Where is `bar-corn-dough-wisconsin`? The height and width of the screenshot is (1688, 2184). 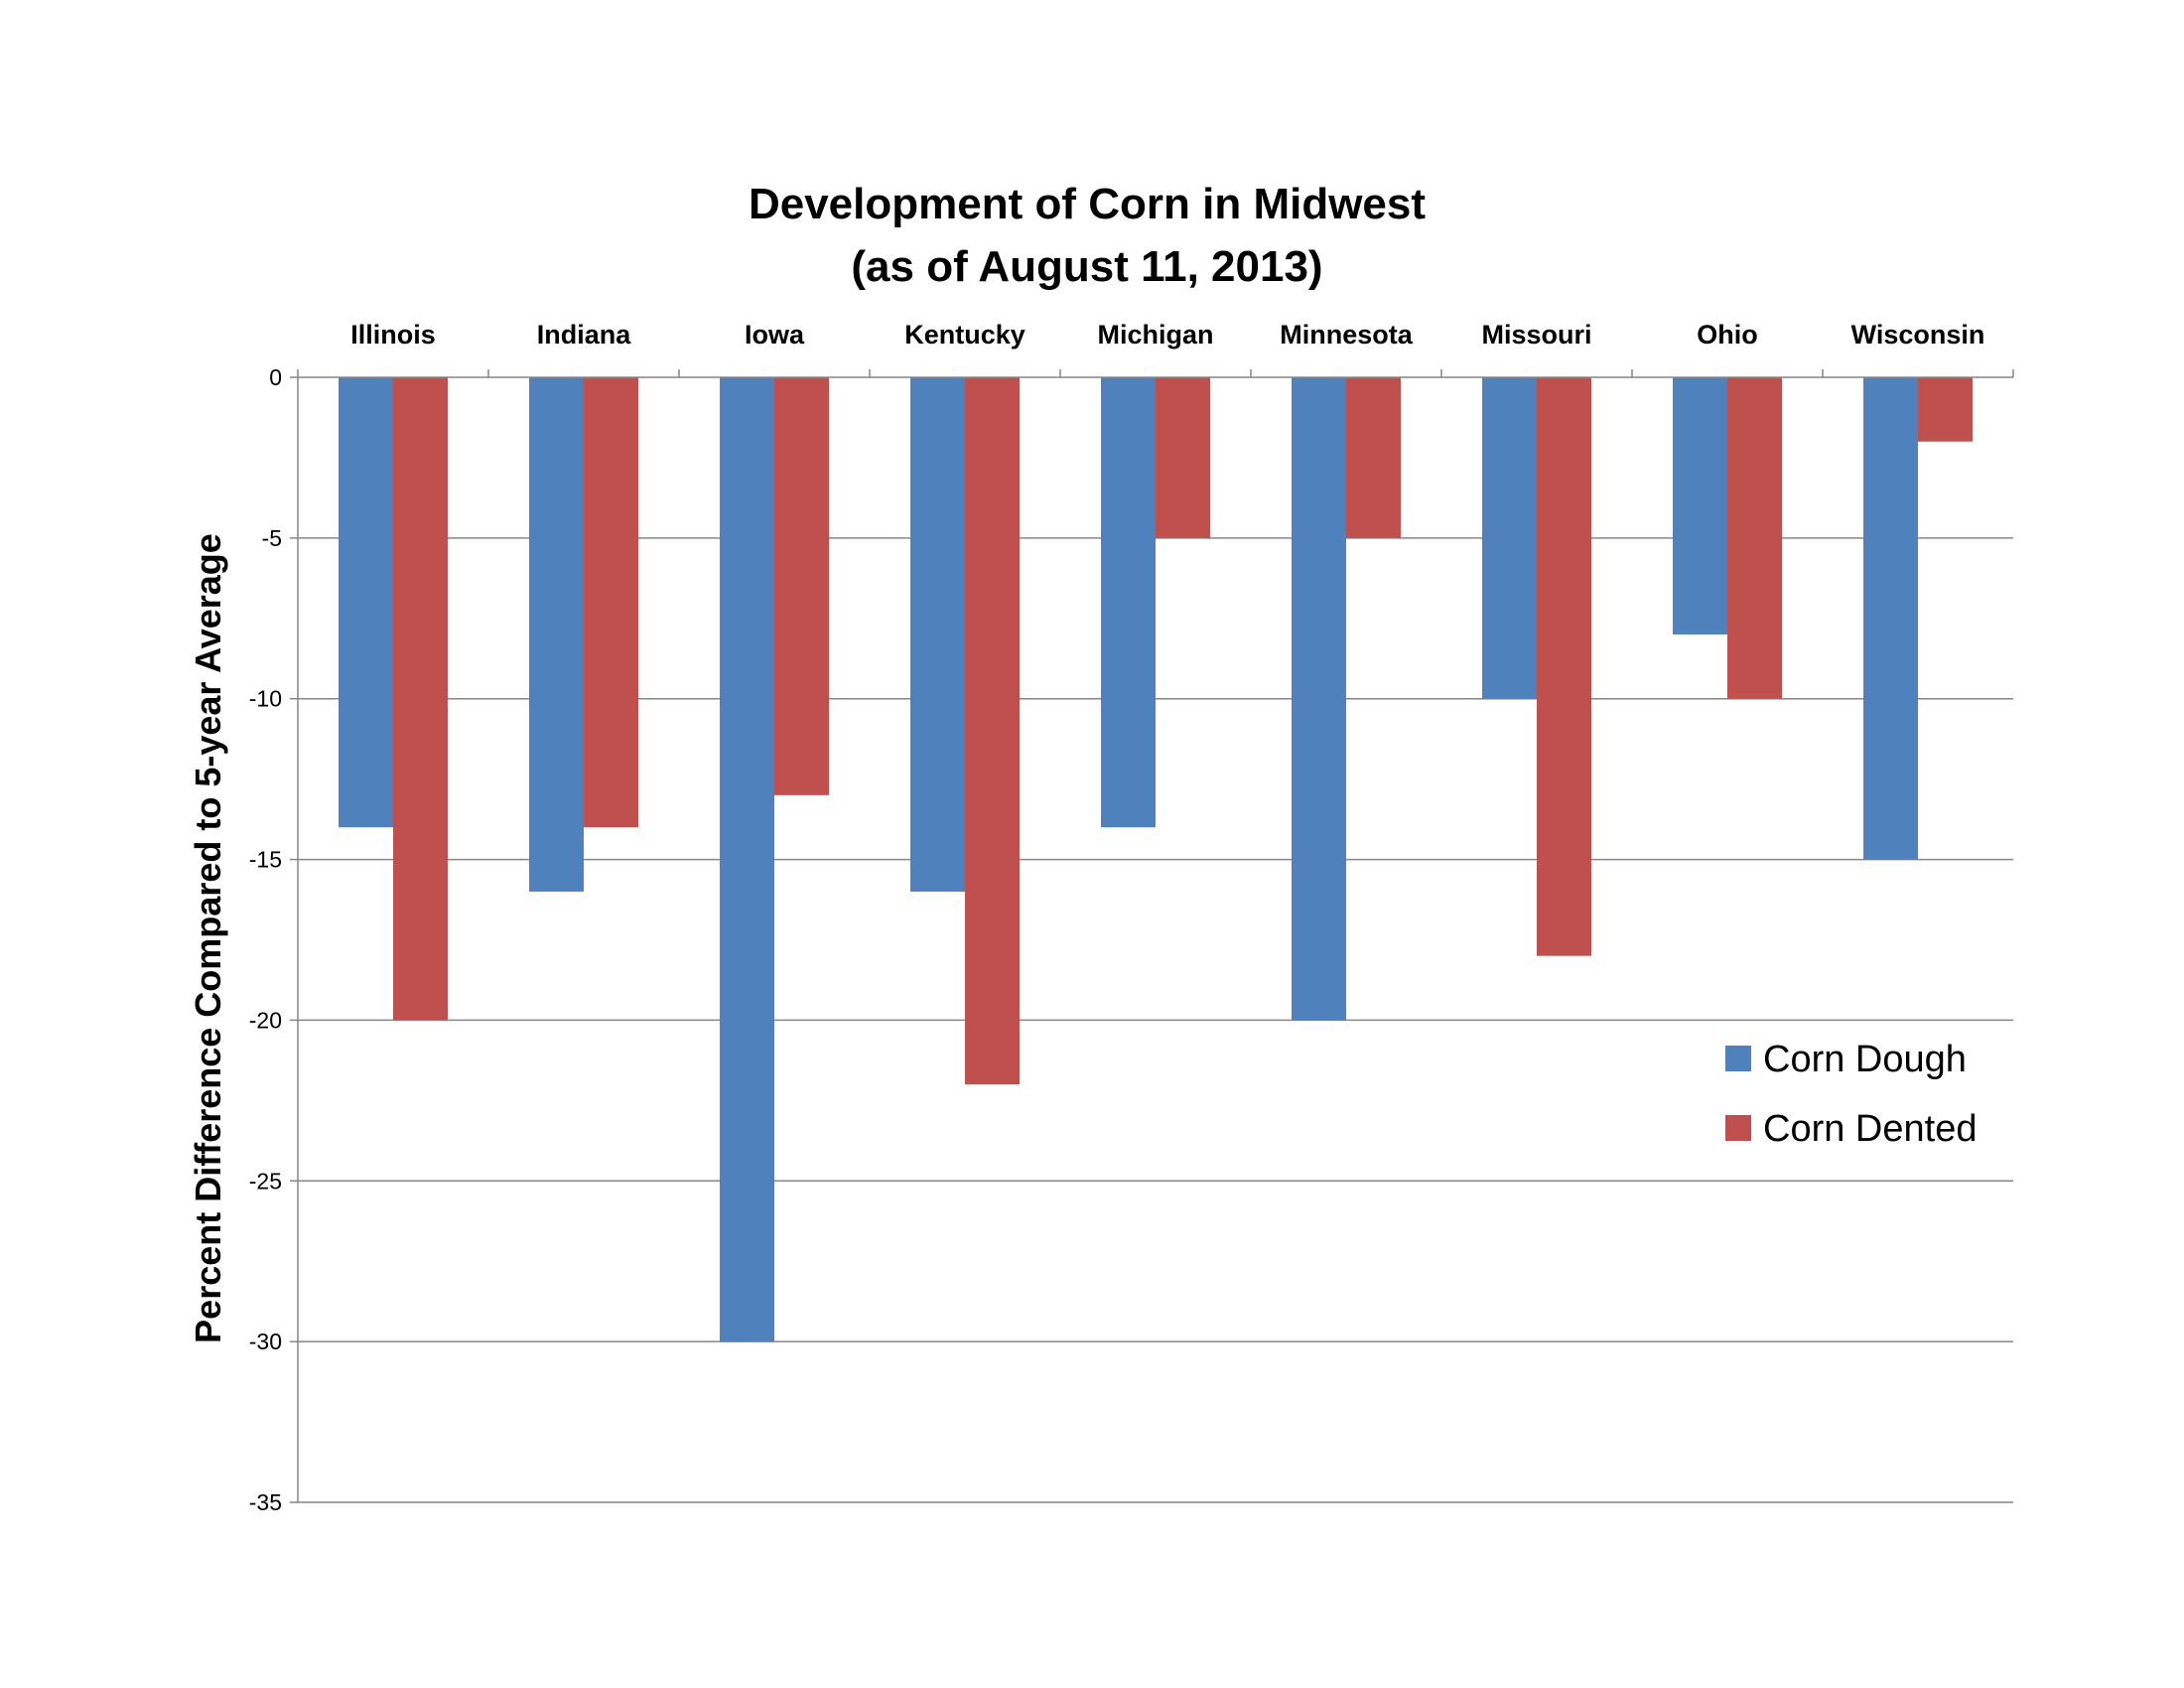 bar-corn-dough-wisconsin is located at coordinates (1890, 618).